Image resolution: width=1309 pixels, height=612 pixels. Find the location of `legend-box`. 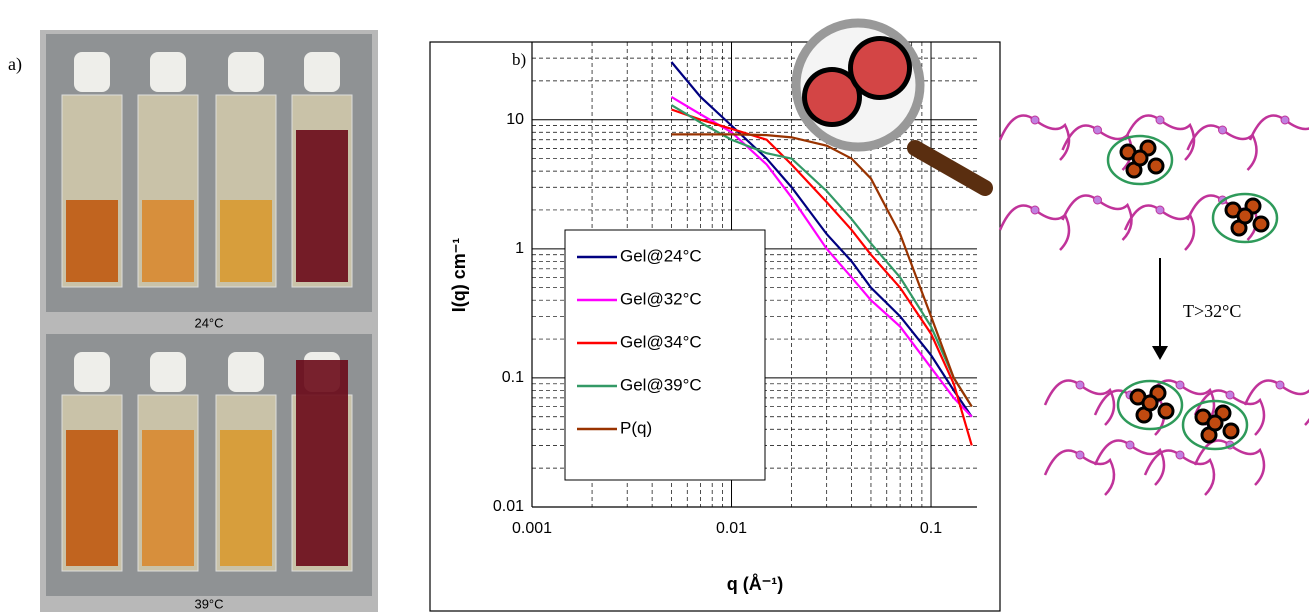

legend-box is located at coordinates (665, 355).